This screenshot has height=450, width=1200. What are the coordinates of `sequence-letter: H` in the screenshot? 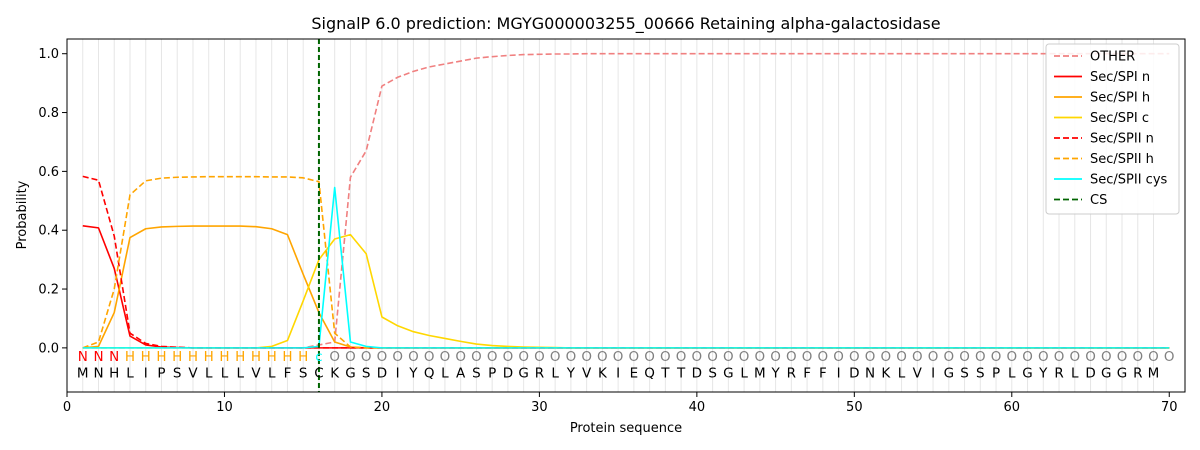 It's located at (114, 373).